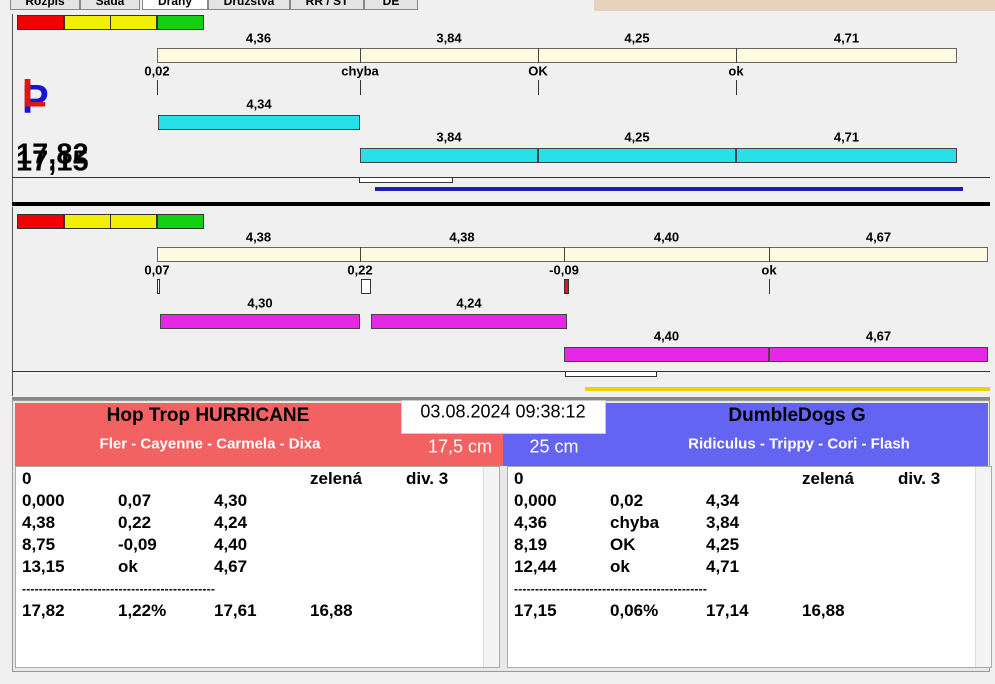 This screenshot has width=995, height=684. I want to click on run-time: 3,84, so click(449, 137).